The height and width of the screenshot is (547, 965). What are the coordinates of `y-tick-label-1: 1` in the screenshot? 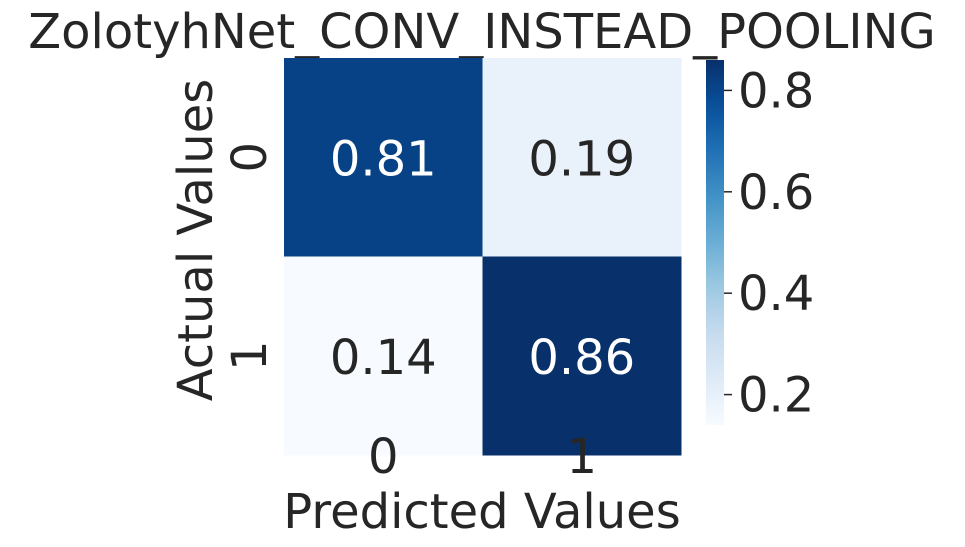 It's located at (250, 355).